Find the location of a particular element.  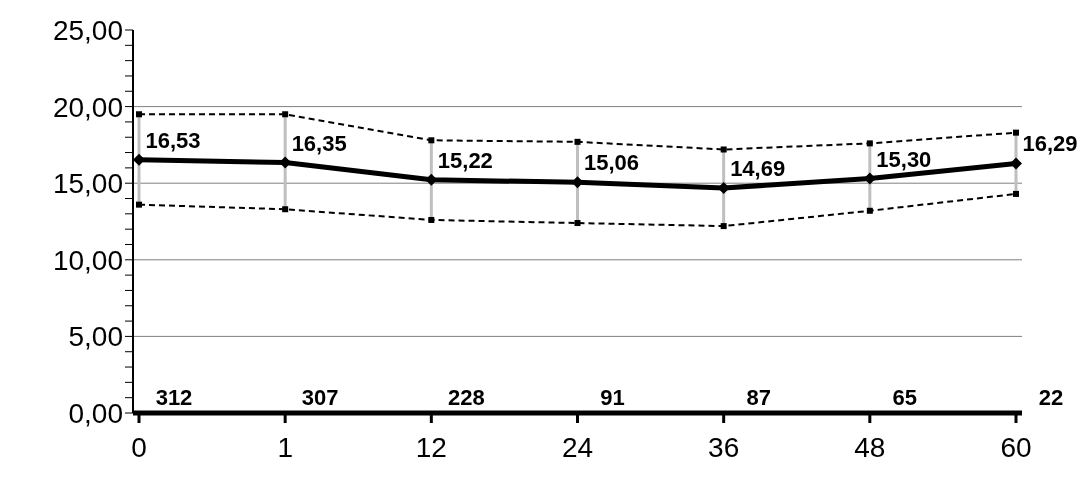

y-tick-label: 5,00 is located at coordinates (95, 337).